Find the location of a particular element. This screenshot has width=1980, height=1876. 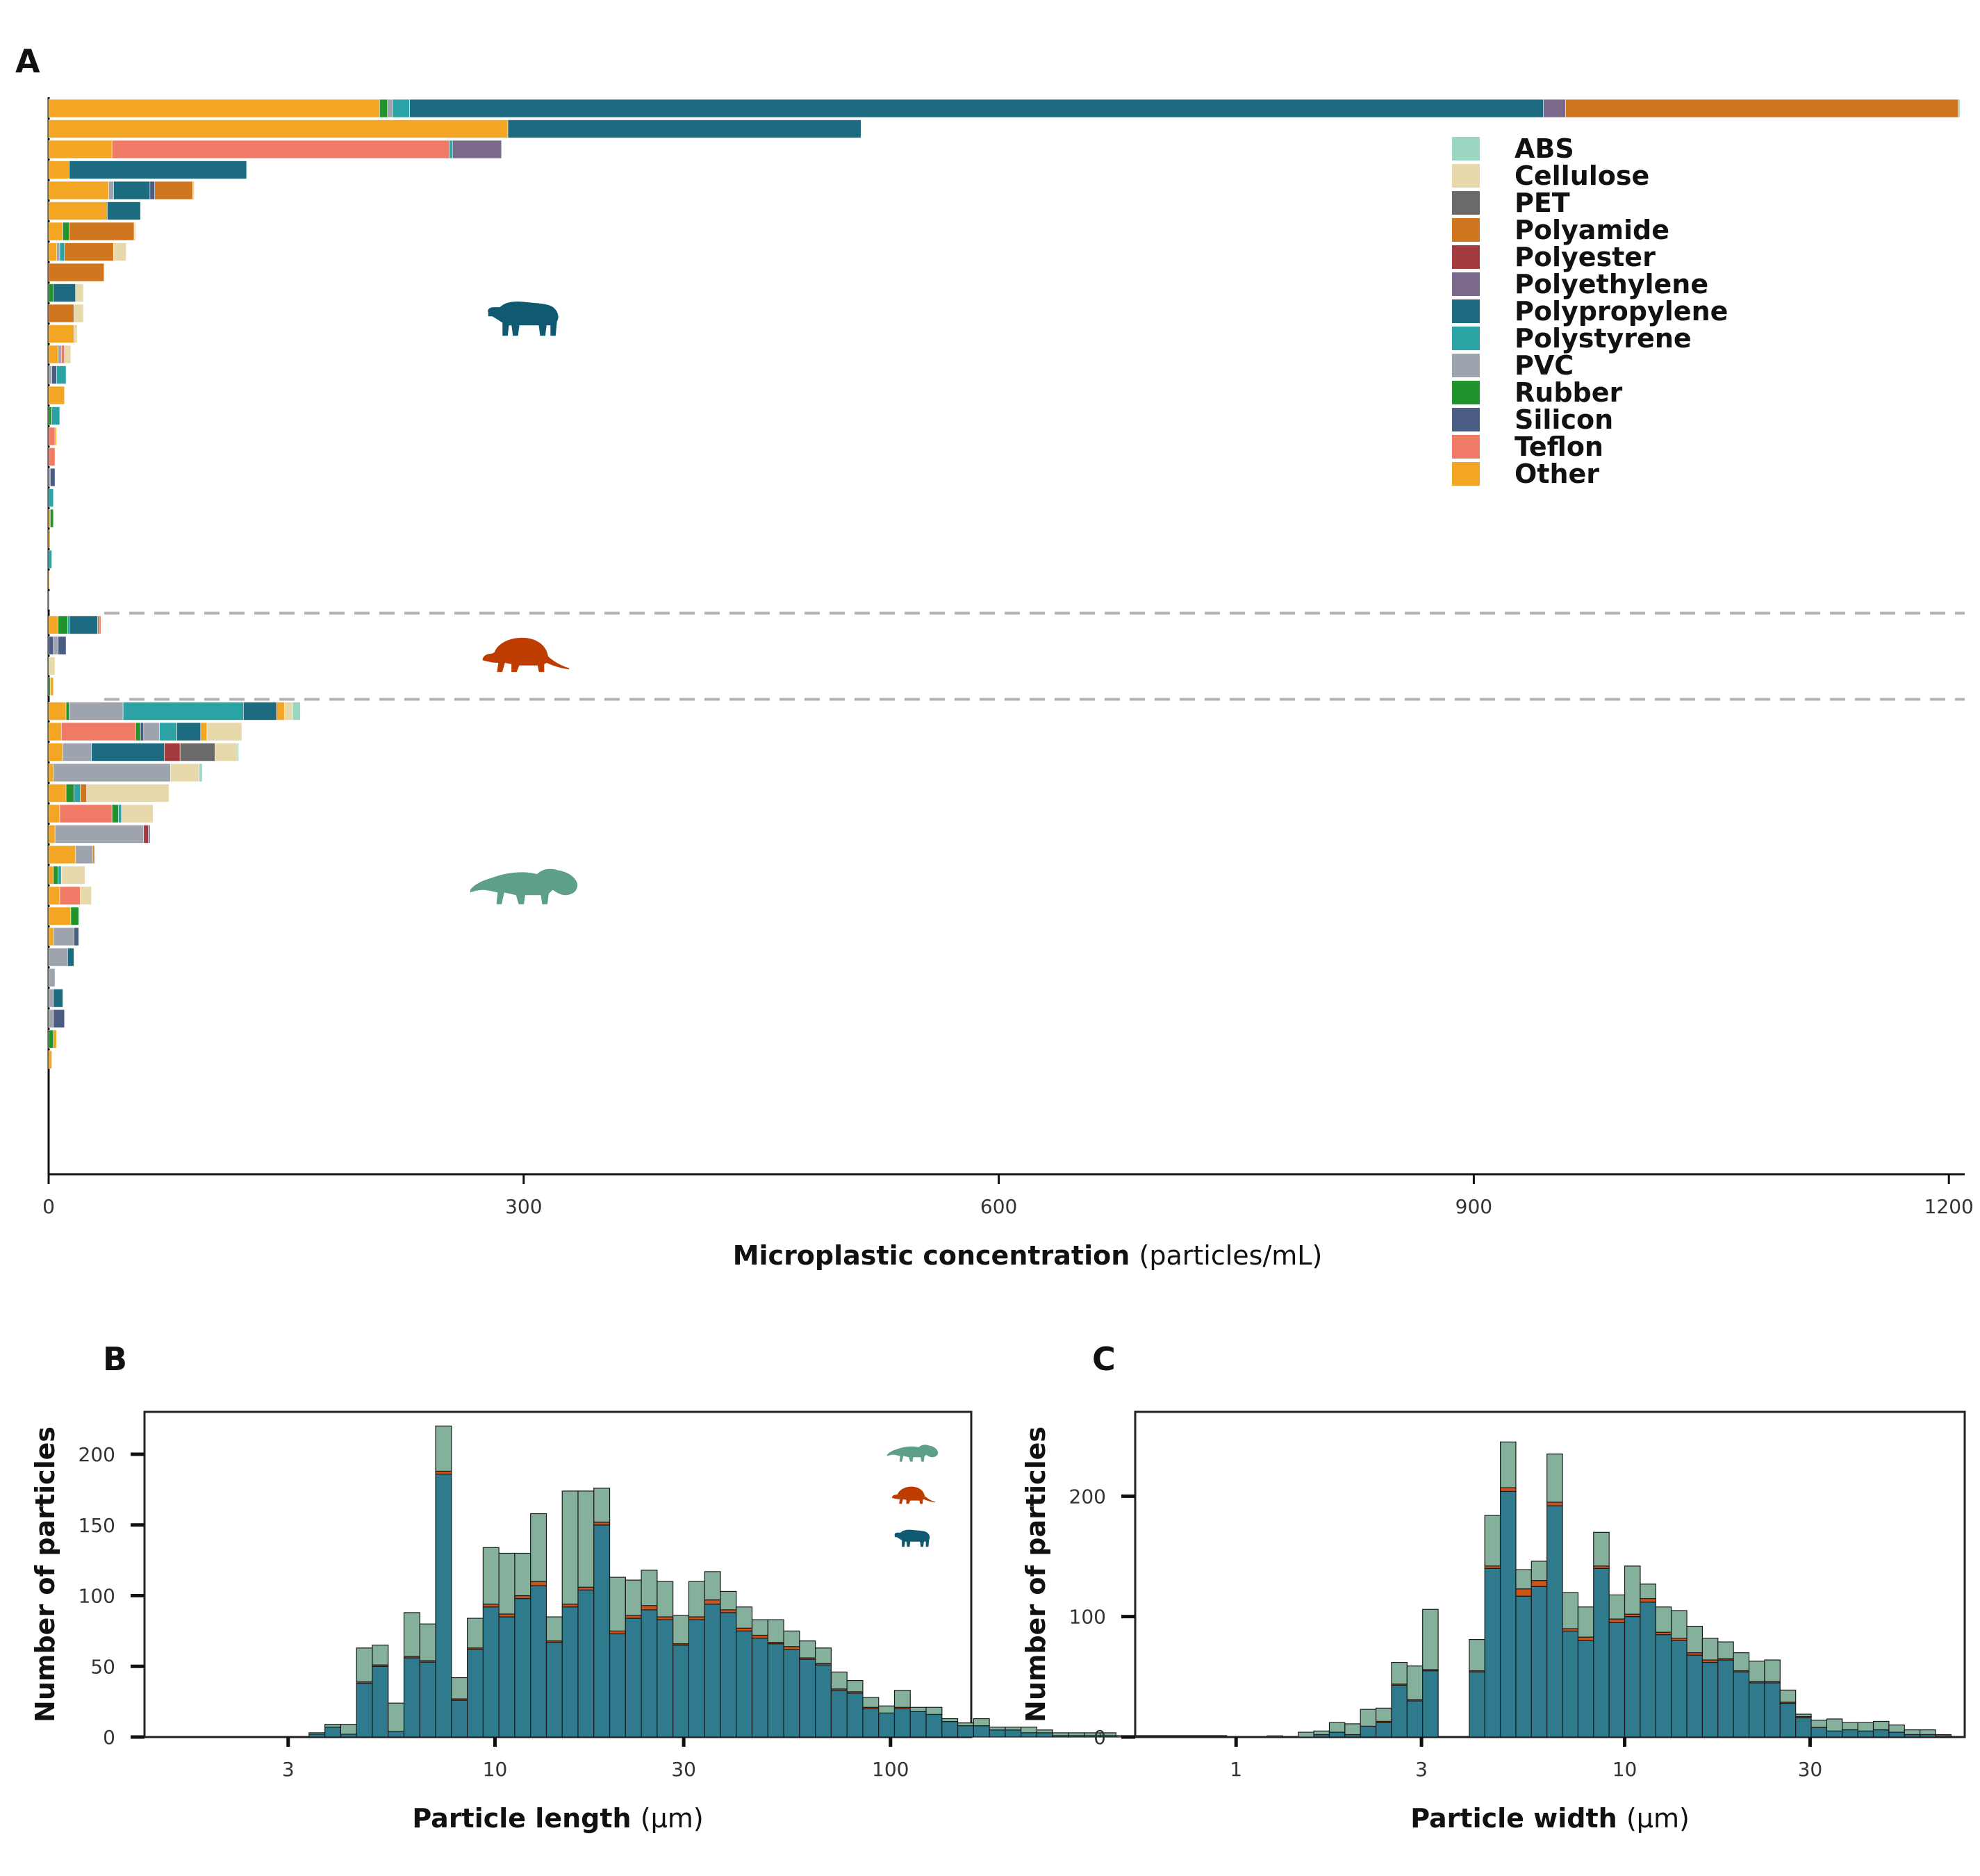

c-x-tick-label: 30 is located at coordinates (1811, 1769).